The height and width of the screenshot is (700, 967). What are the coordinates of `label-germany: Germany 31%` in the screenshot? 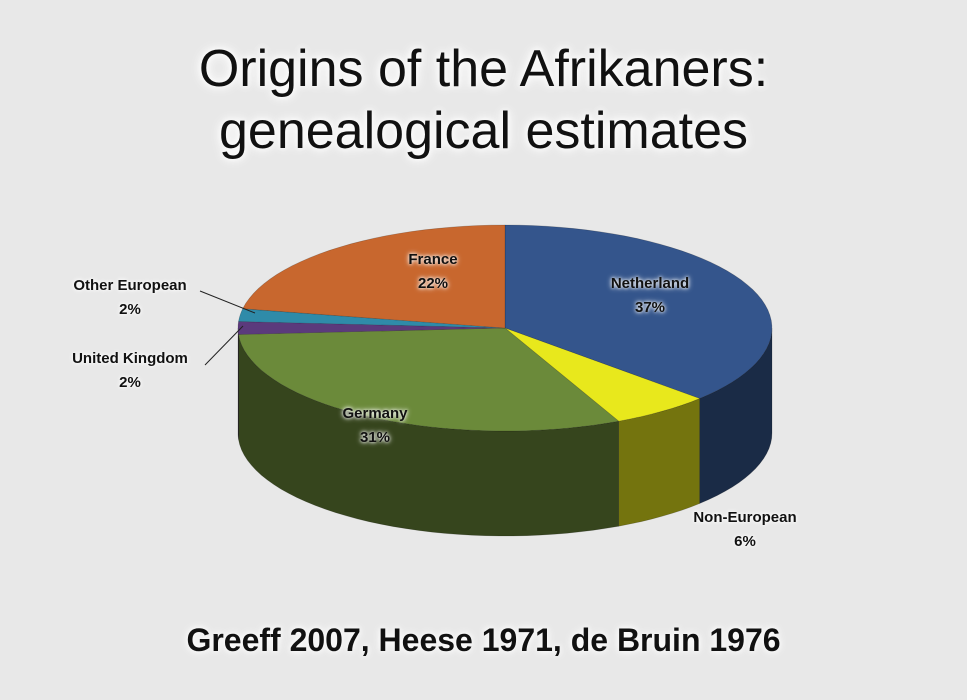 It's located at (375, 425).